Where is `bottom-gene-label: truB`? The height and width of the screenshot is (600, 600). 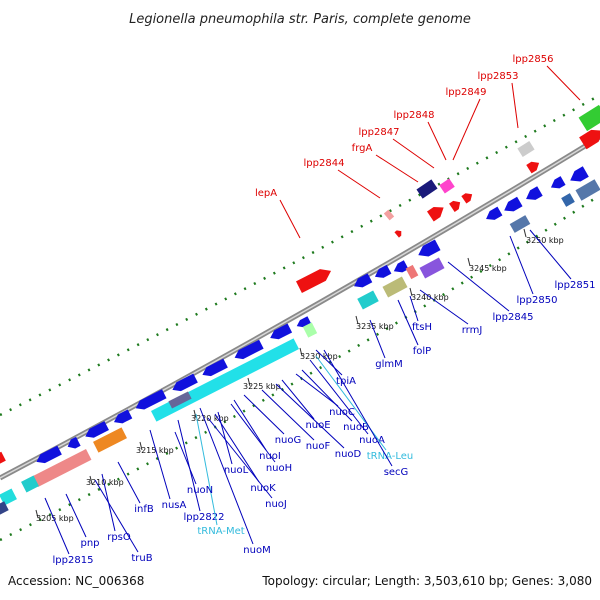
bottom-gene-label: truB is located at coordinates (141, 558).